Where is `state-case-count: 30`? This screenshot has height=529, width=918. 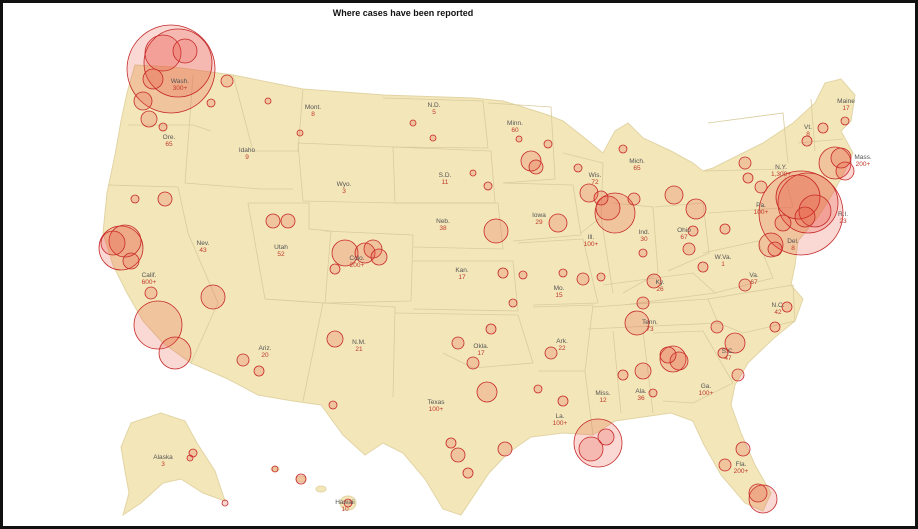
state-case-count: 30 is located at coordinates (644, 239).